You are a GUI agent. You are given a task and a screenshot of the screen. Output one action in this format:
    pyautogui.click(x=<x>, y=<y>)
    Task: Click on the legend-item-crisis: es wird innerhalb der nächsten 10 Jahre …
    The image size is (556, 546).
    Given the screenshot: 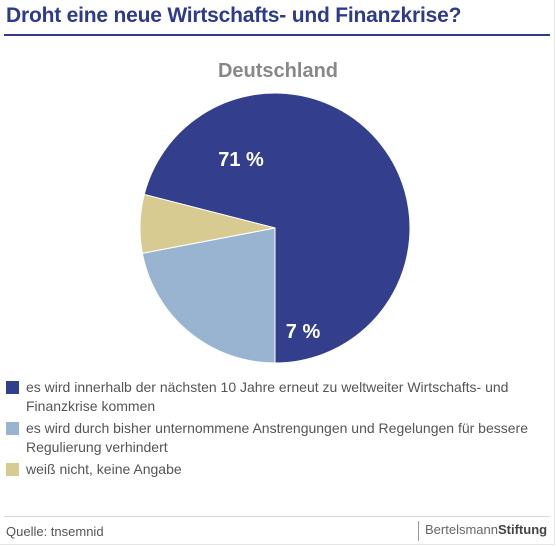 What is the action you would take?
    pyautogui.click(x=277, y=397)
    